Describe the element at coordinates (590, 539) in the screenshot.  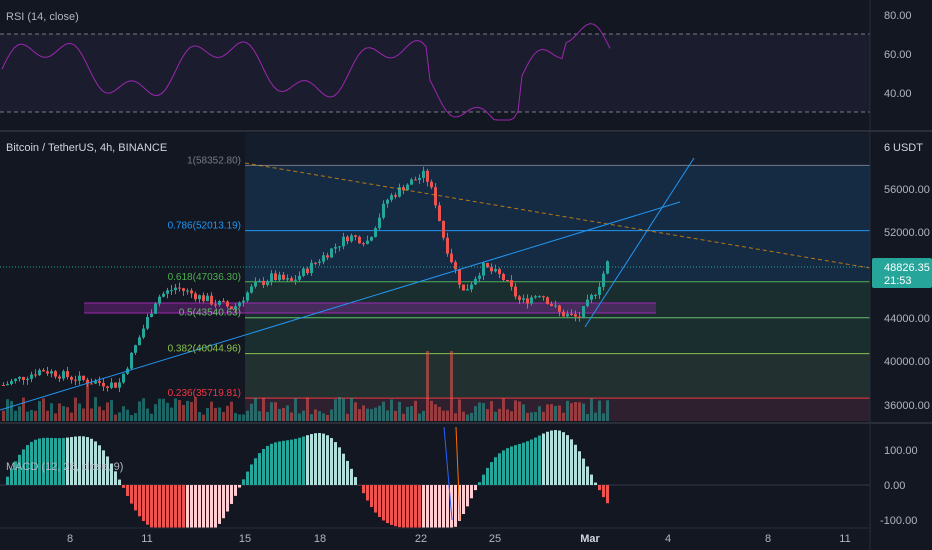
I see `time-label-mar: Mar` at that location.